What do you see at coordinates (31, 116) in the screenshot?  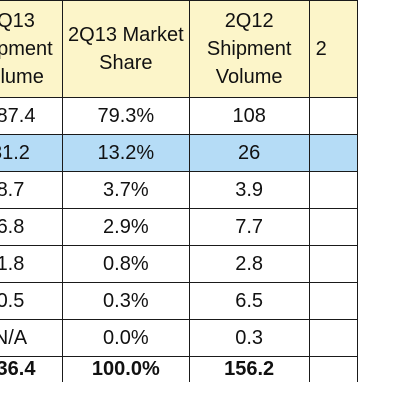 I see `table-cell: 187.4` at bounding box center [31, 116].